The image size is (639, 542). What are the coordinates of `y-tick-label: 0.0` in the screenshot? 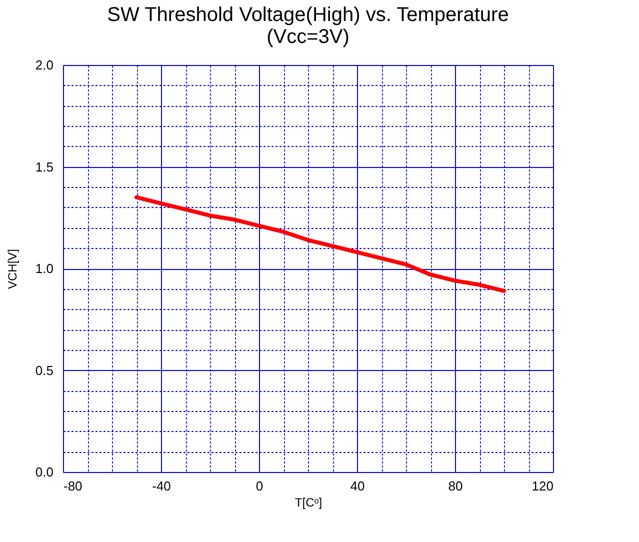 It's located at (44, 472).